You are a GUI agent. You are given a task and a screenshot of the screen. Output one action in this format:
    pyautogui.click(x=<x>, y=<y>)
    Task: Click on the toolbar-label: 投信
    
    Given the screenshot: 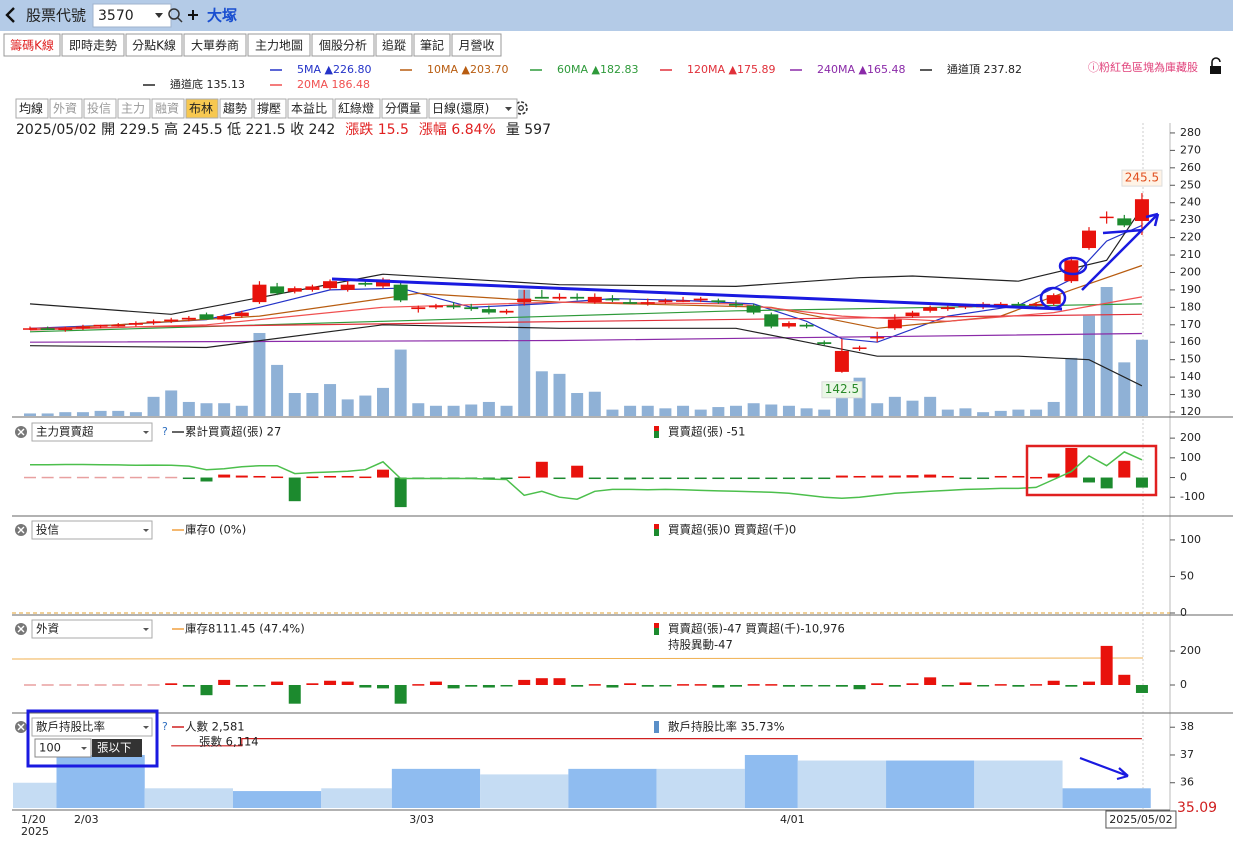 What is the action you would take?
    pyautogui.click(x=99, y=108)
    